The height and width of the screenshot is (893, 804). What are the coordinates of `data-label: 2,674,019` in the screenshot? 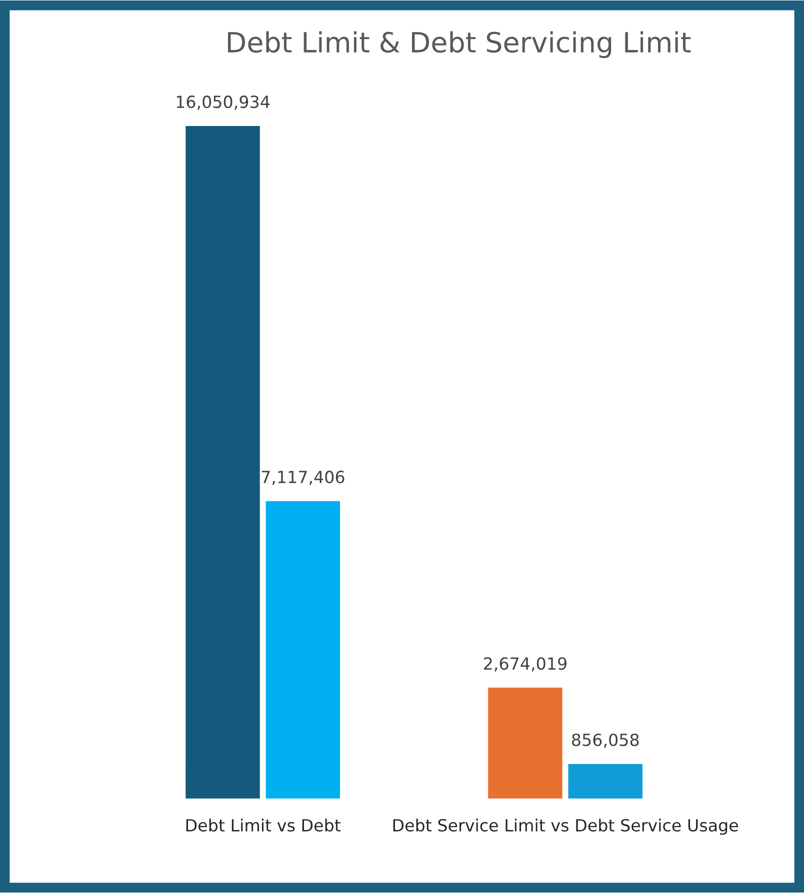 It's located at (525, 664).